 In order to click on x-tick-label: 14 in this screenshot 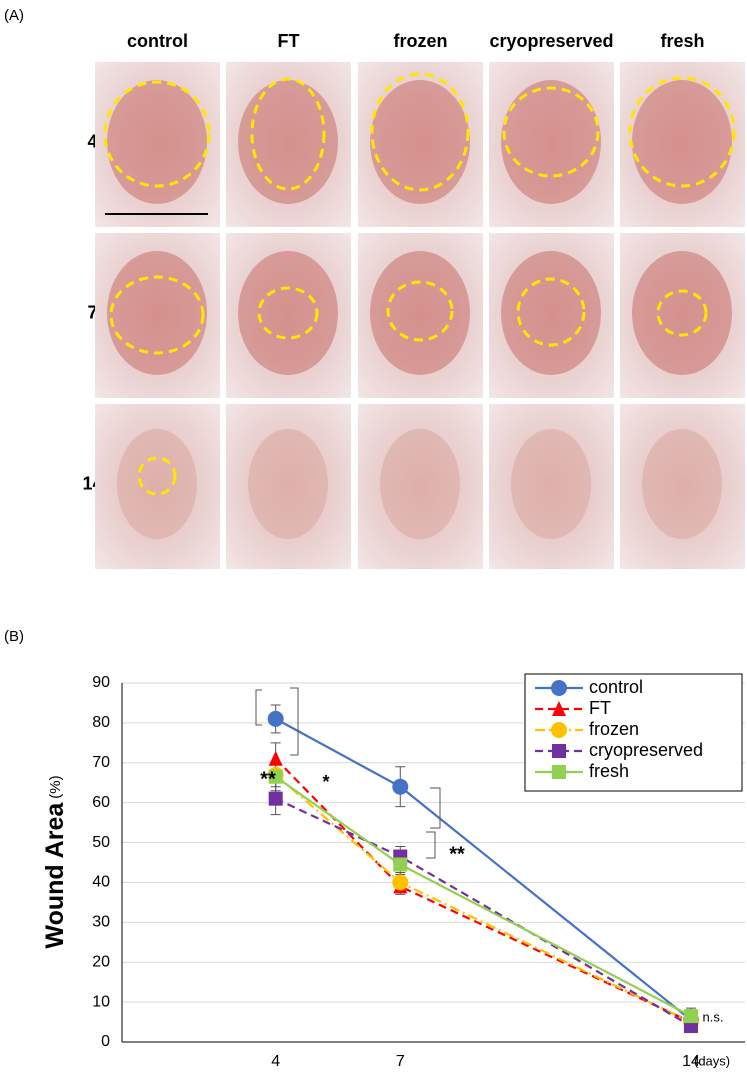, I will do `click(691, 1061)`.